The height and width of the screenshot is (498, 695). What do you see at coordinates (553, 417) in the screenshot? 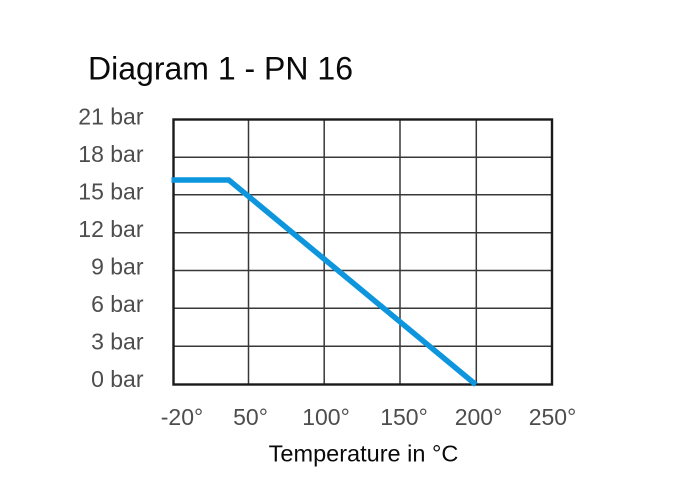
I see `svg-text: 250°` at bounding box center [553, 417].